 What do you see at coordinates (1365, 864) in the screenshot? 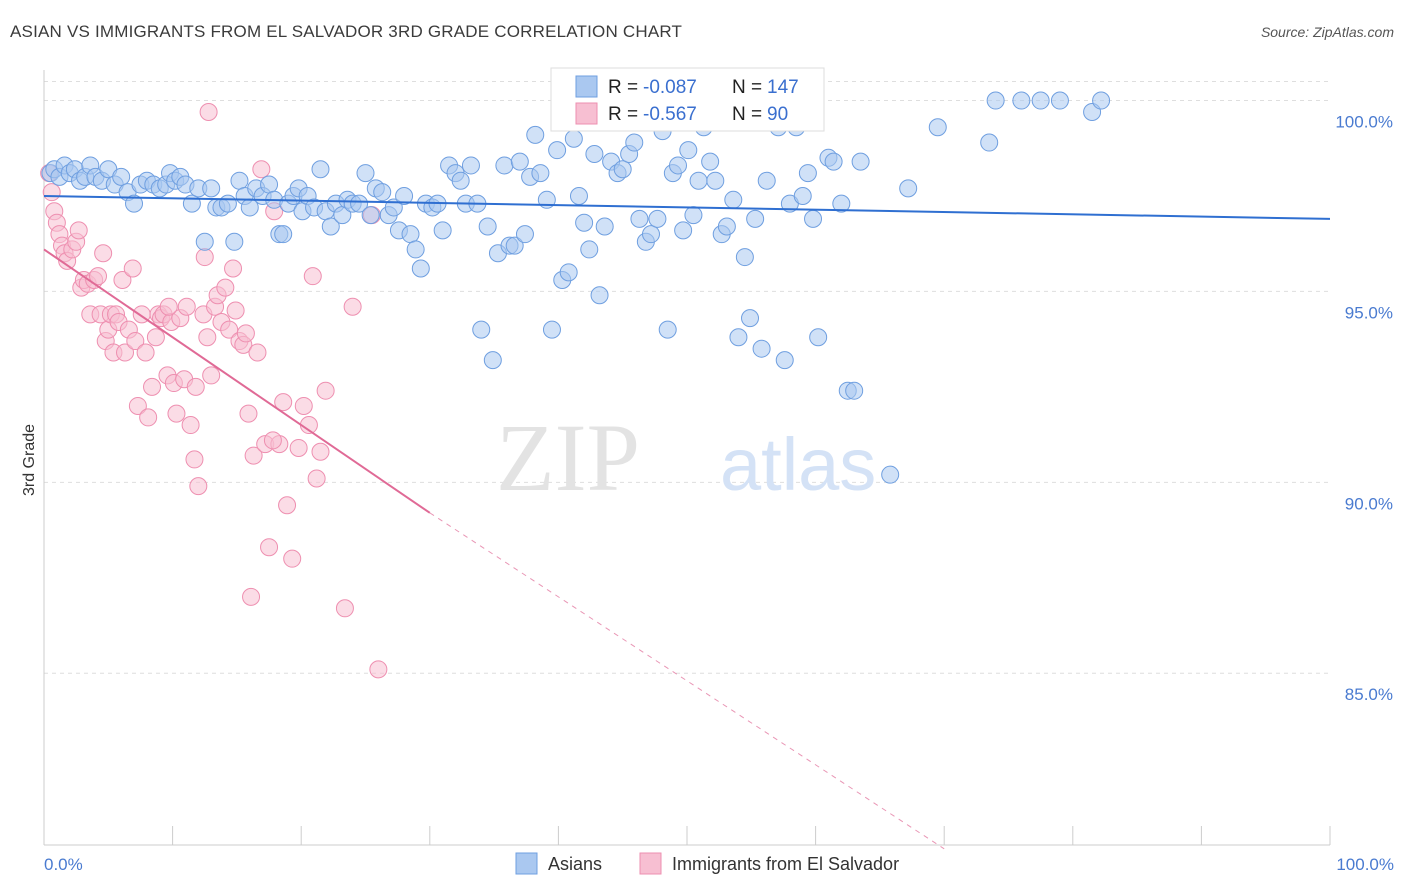
I see `x-tick-max: 100.0%` at bounding box center [1365, 864].